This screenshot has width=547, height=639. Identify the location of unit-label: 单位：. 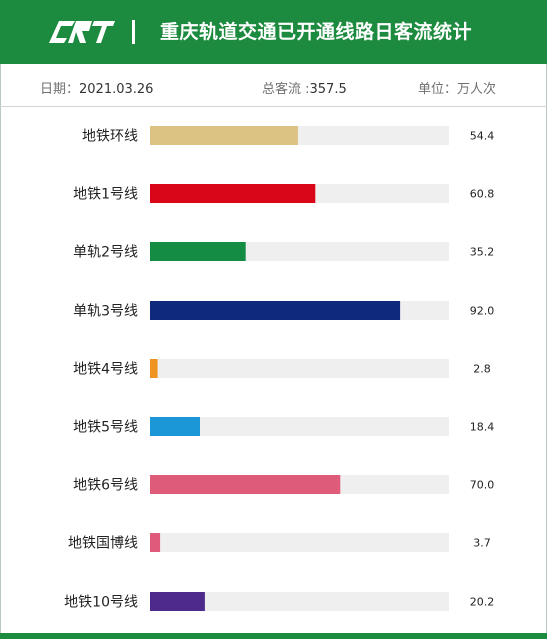
(438, 89).